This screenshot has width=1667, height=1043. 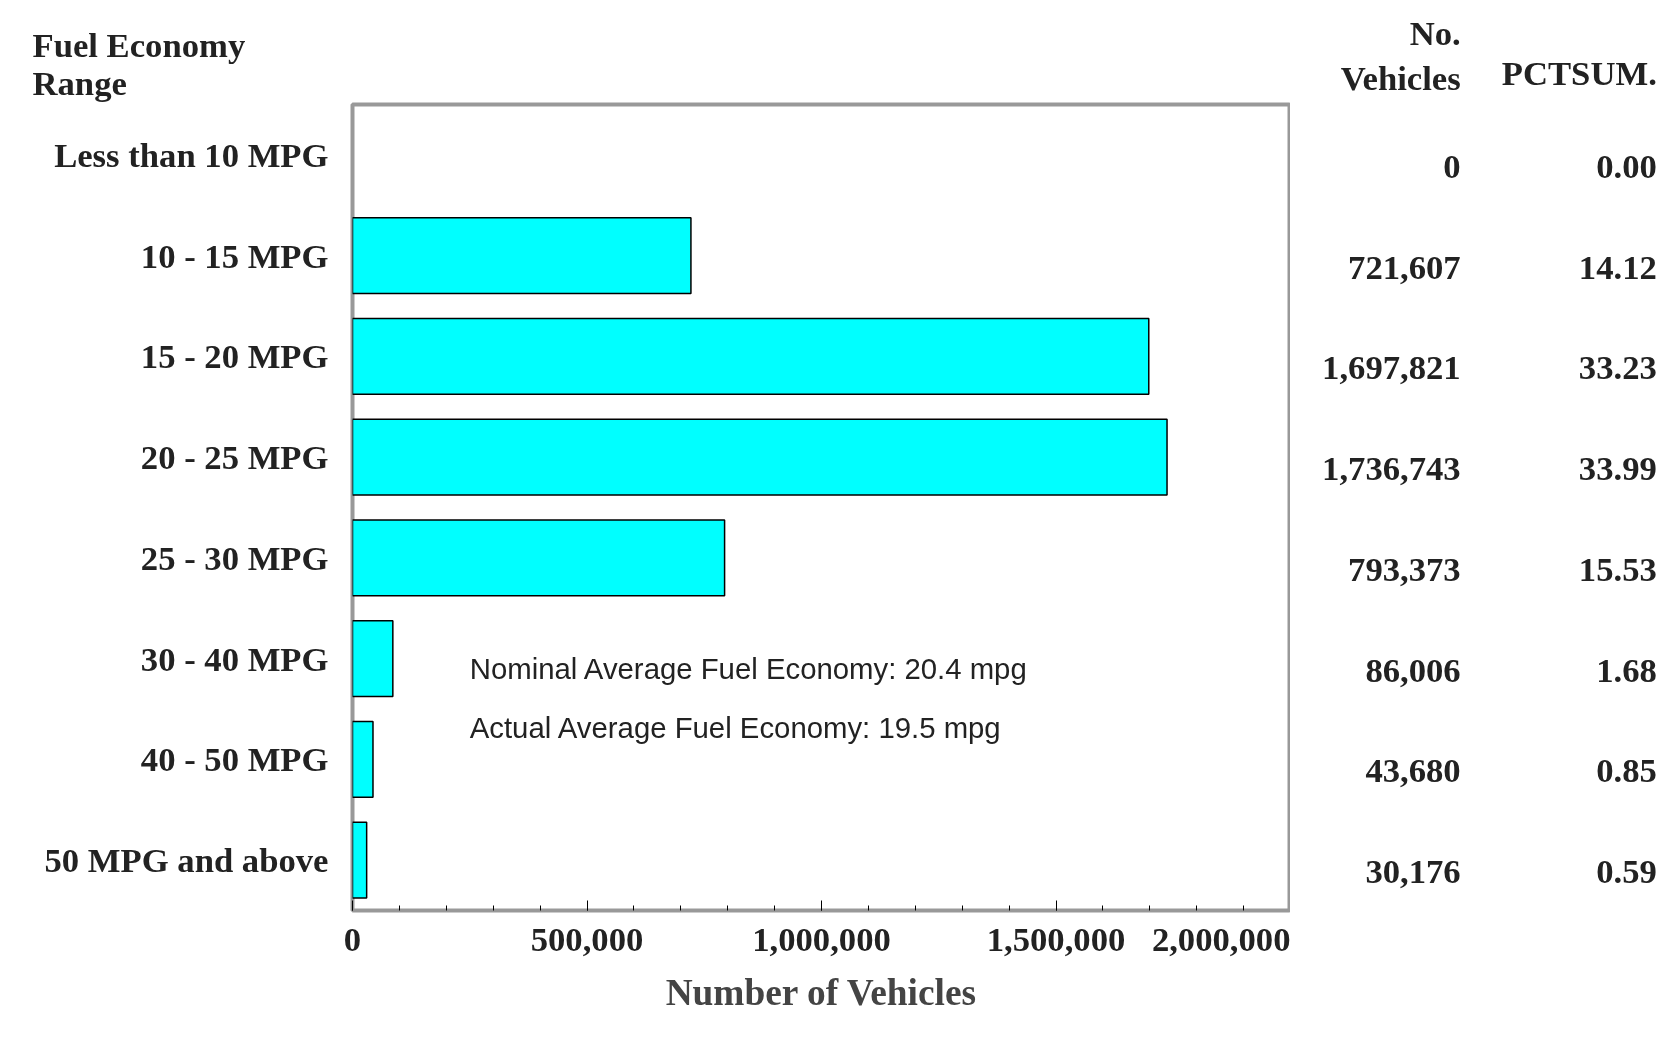 I want to click on y-tick-label: 25 - 30 MPG, so click(x=234, y=557).